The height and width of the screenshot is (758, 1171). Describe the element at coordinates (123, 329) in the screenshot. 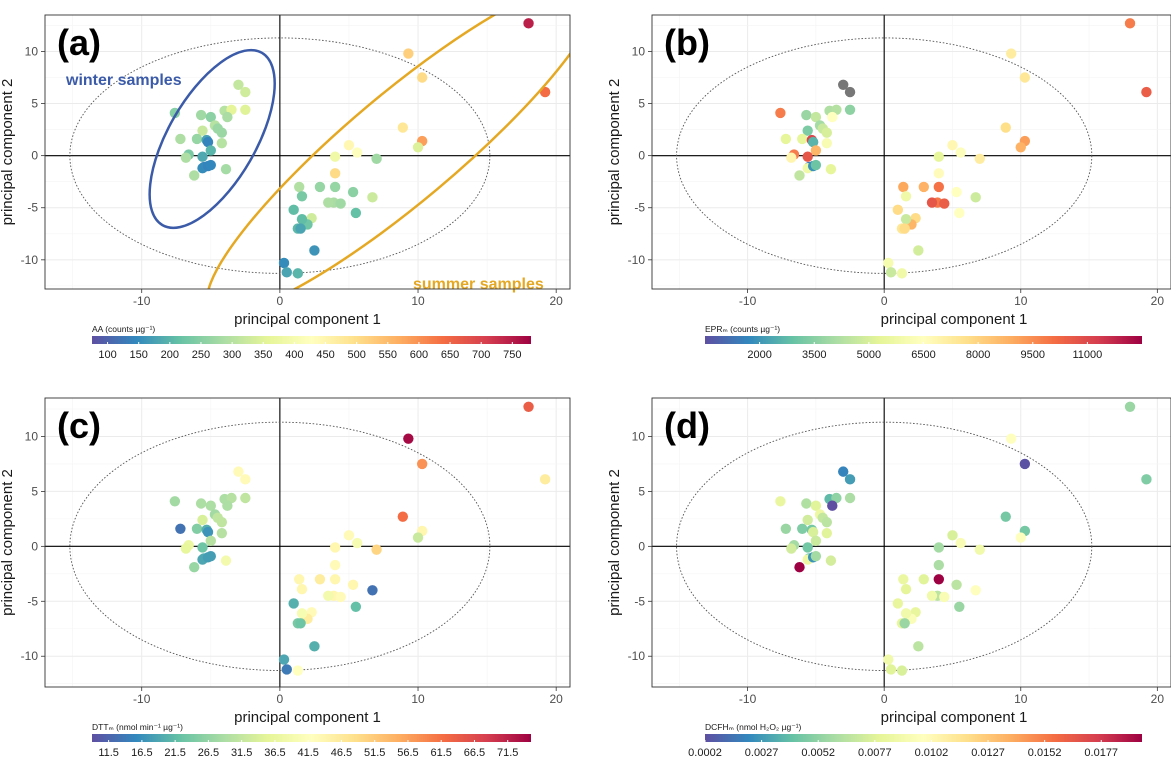

I see `colorbar-title: AA (counts µg⁻¹)` at that location.